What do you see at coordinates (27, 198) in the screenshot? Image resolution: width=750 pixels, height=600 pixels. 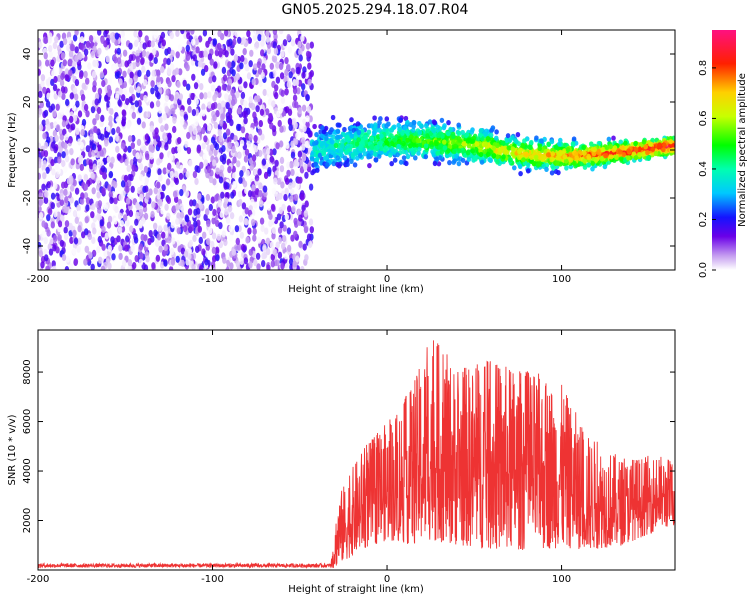 I see `y-tick-label: -20` at bounding box center [27, 198].